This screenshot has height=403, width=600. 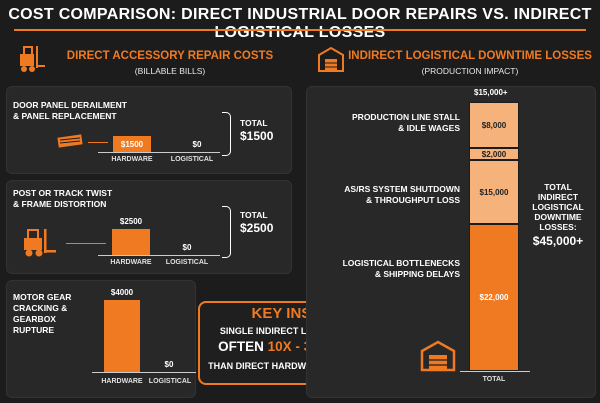 What do you see at coordinates (60, 204) in the screenshot?
I see `panel-2-title-line2: & FRAME DISTORTION` at bounding box center [60, 204].